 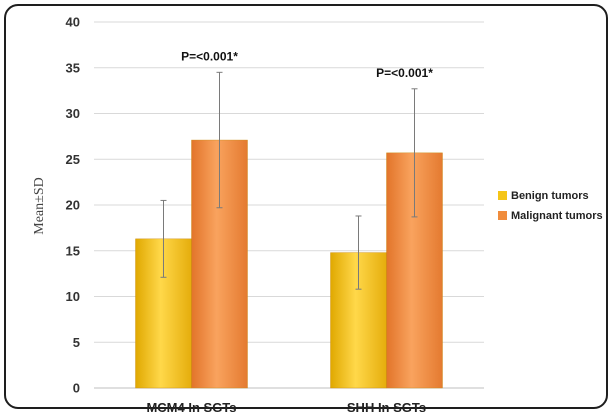 I want to click on y-tick-label: 10, so click(x=73, y=296).